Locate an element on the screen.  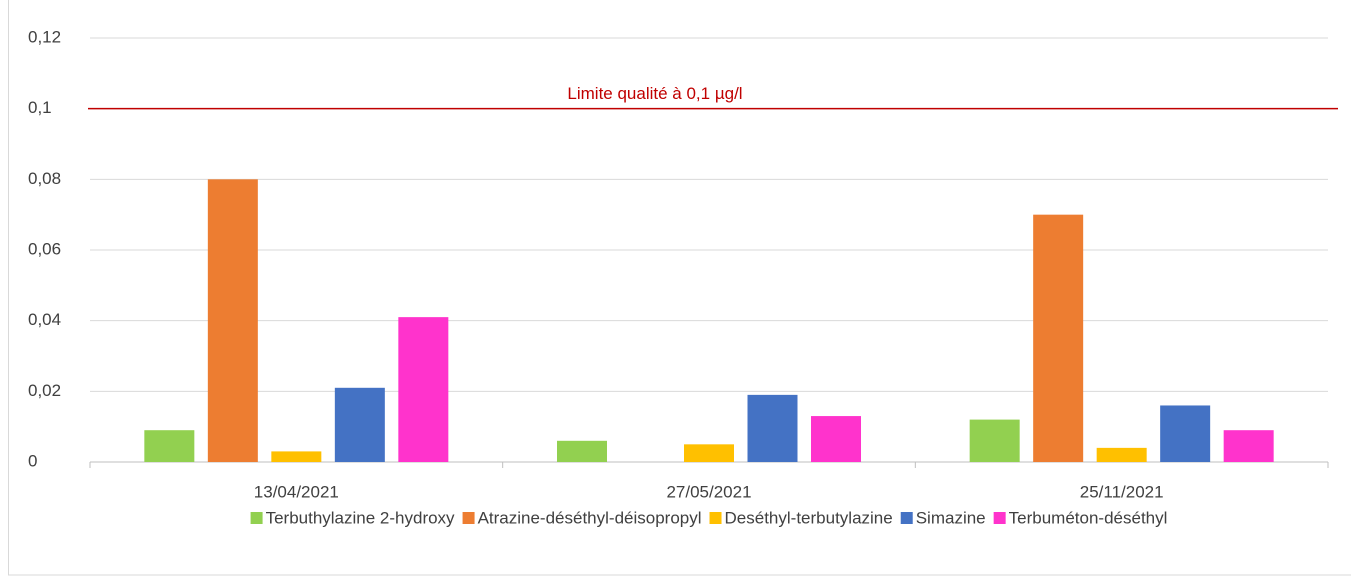
legend-label: Terbuthylazine 2-hydroxy is located at coordinates (360, 517).